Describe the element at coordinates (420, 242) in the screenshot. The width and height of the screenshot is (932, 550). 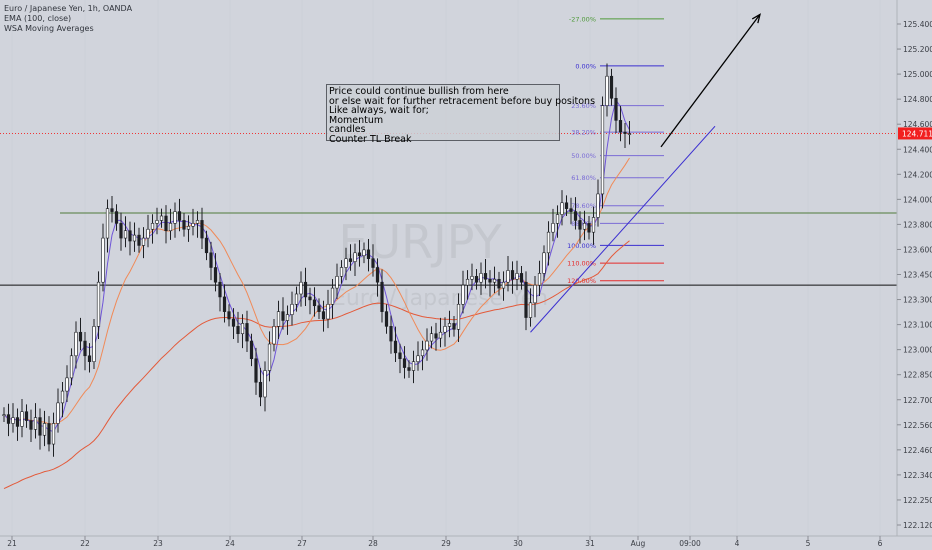
I see `watermark-symbol: EURJPY` at that location.